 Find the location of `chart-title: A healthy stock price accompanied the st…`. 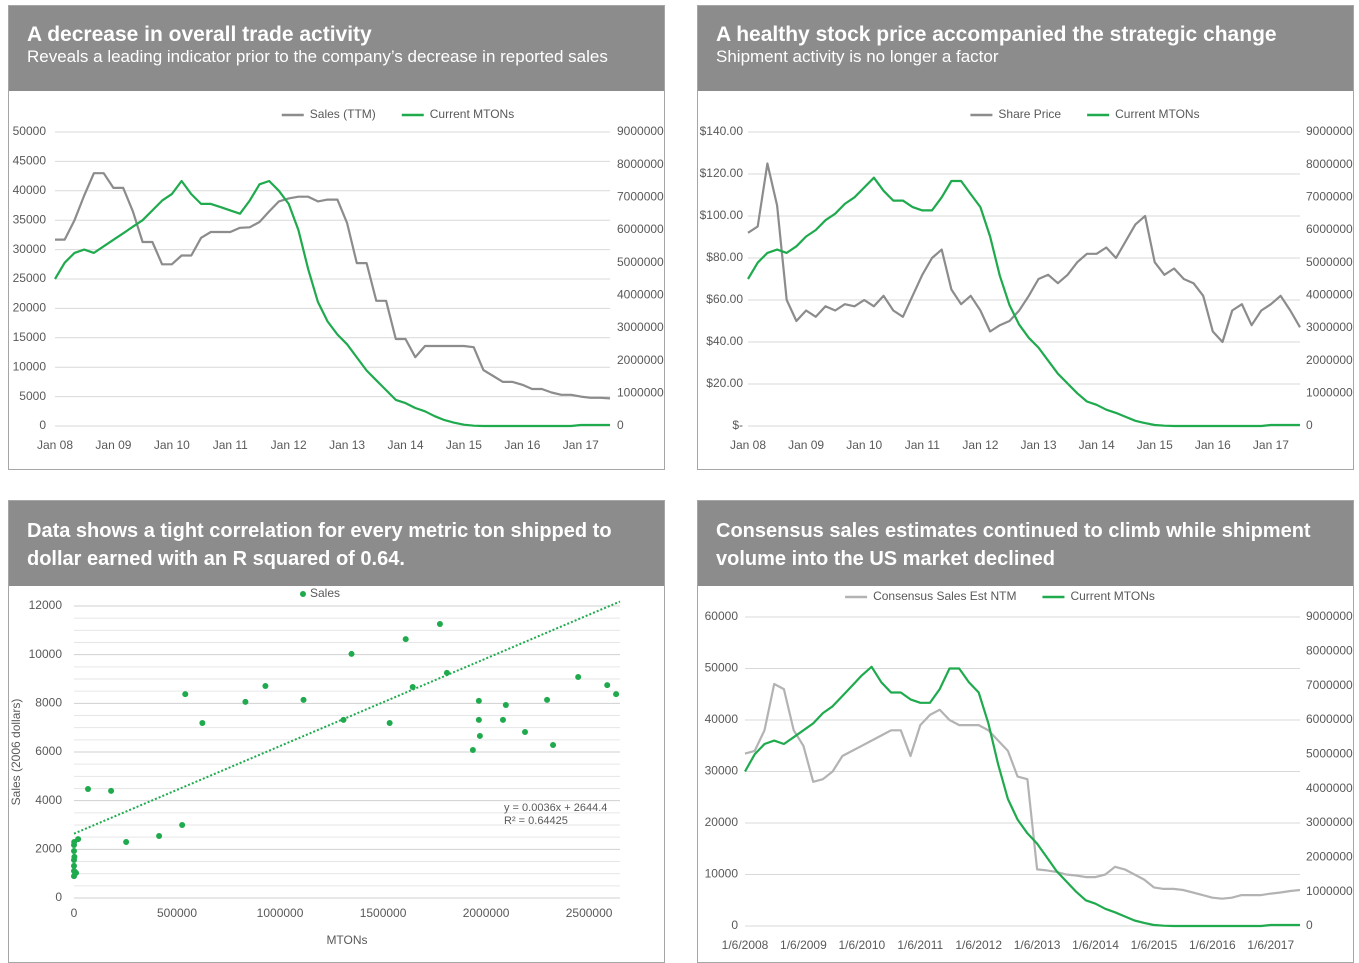

chart-title: A healthy stock price accompanied the st… is located at coordinates (996, 34).